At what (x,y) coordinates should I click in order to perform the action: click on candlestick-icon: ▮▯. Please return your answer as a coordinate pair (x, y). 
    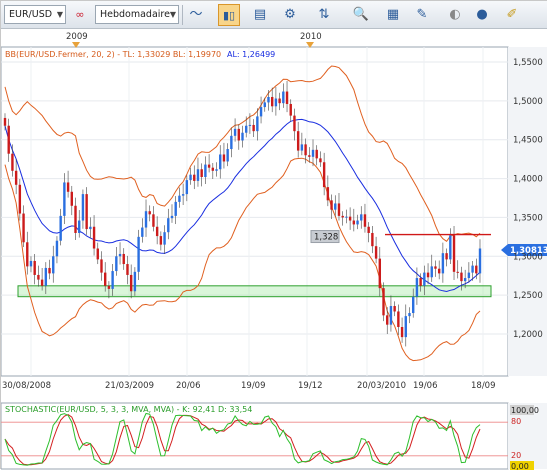
    Looking at the image, I should click on (229, 15).